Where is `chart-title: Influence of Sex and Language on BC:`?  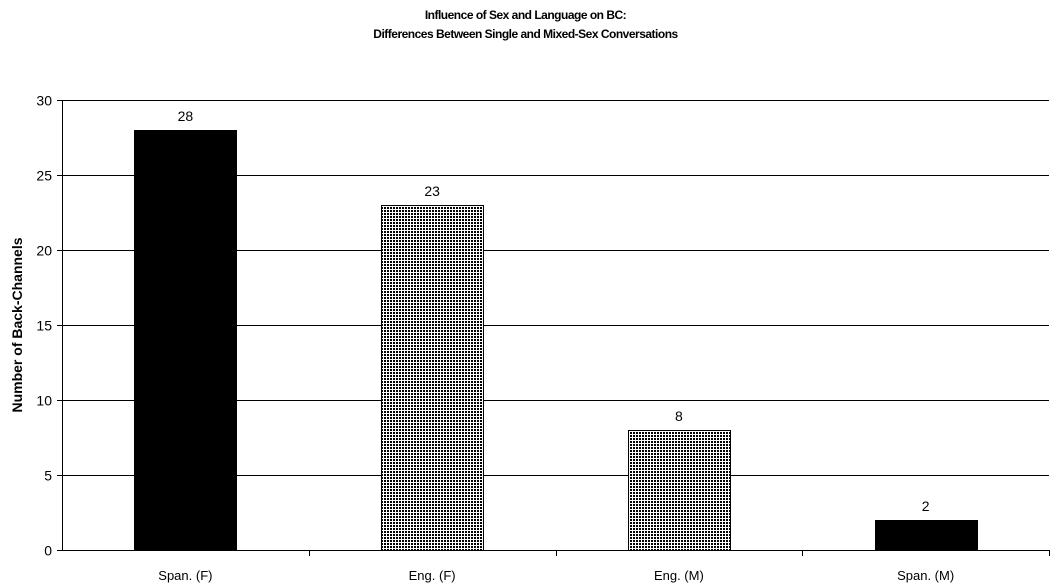
chart-title: Influence of Sex and Language on BC: is located at coordinates (525, 15).